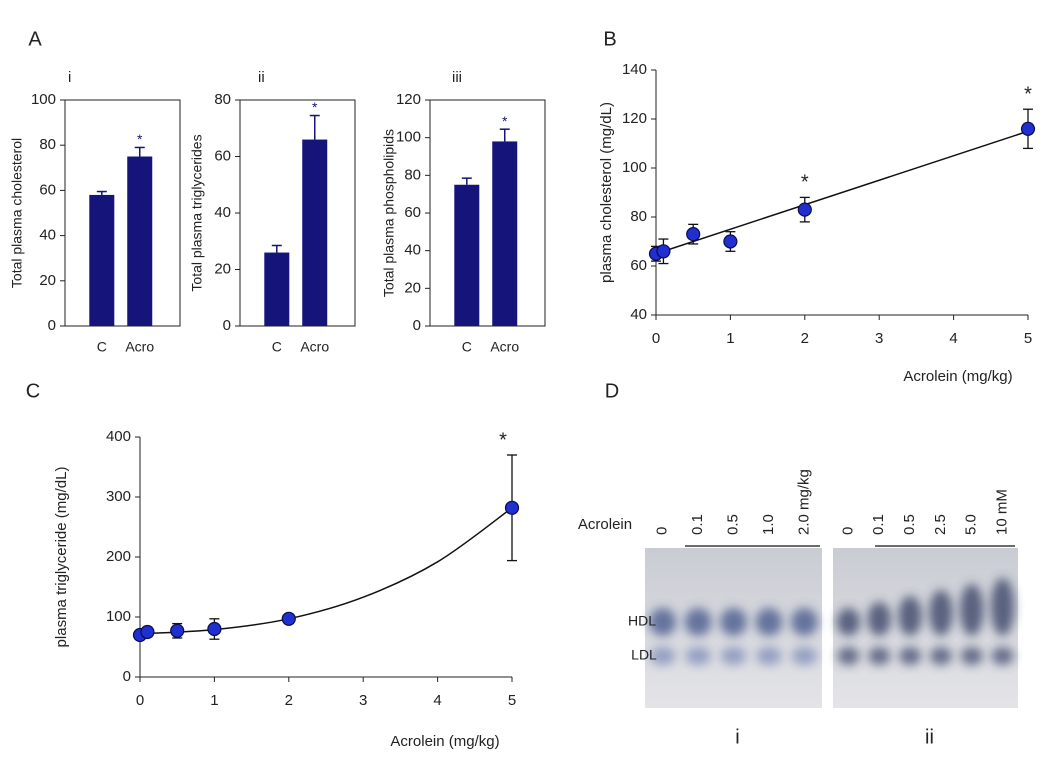 The image size is (1050, 763). What do you see at coordinates (118, 496) in the screenshot?
I see `y-tick-label: 300` at bounding box center [118, 496].